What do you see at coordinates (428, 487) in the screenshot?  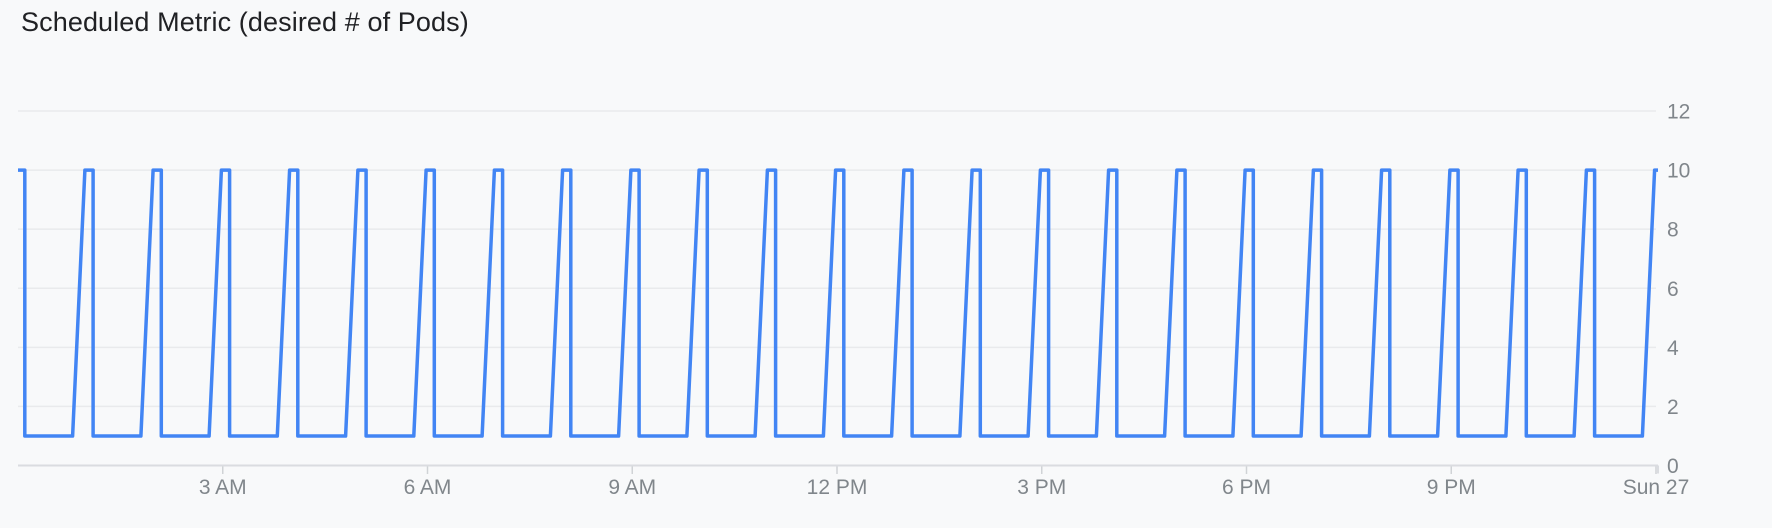 I see `x-axis-label: 6 AM` at bounding box center [428, 487].